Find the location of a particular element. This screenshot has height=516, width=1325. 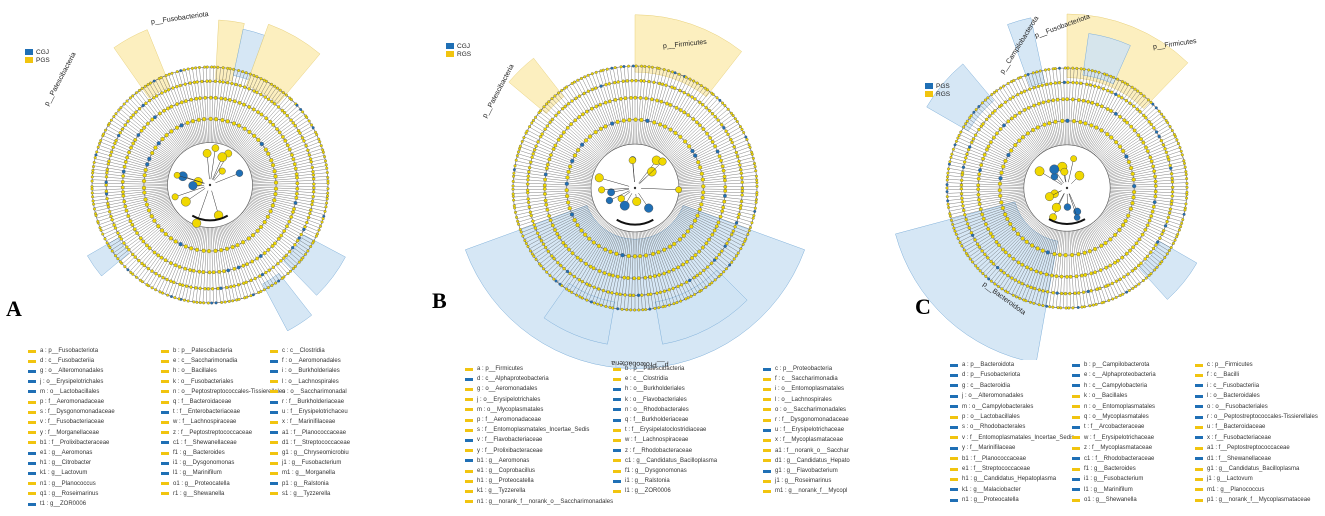

taxon-legend-item: b1 : f__Planococcaceae is located at coordinates (988, 459).